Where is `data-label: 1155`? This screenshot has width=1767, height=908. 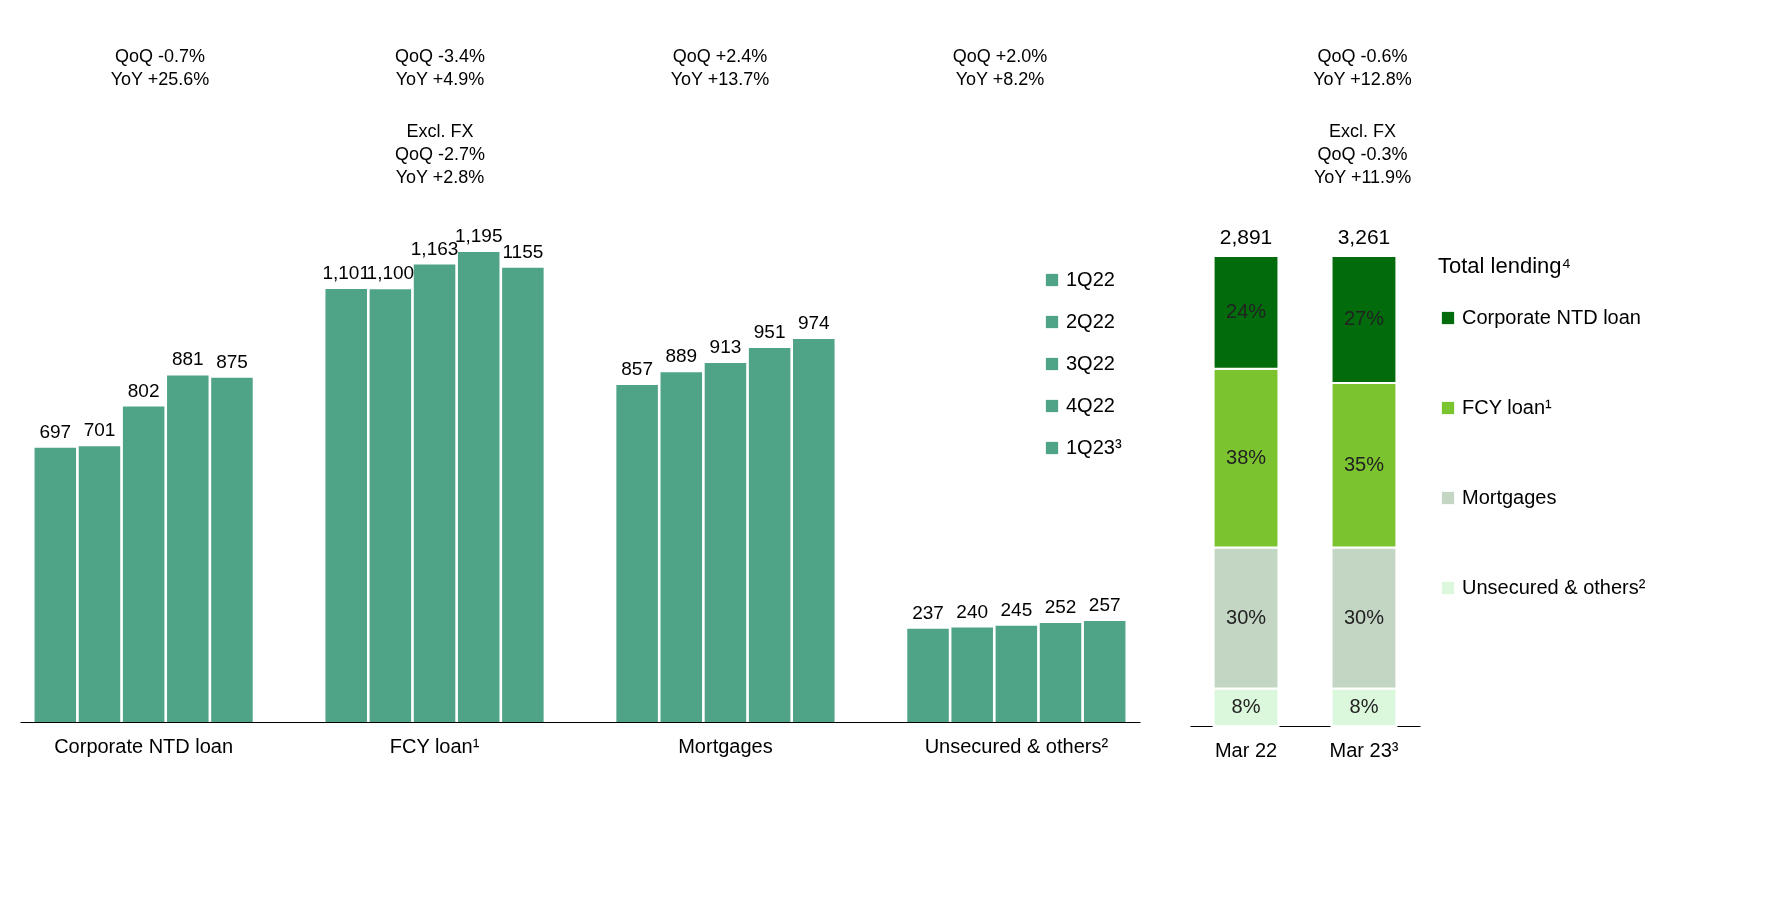 data-label: 1155 is located at coordinates (523, 251).